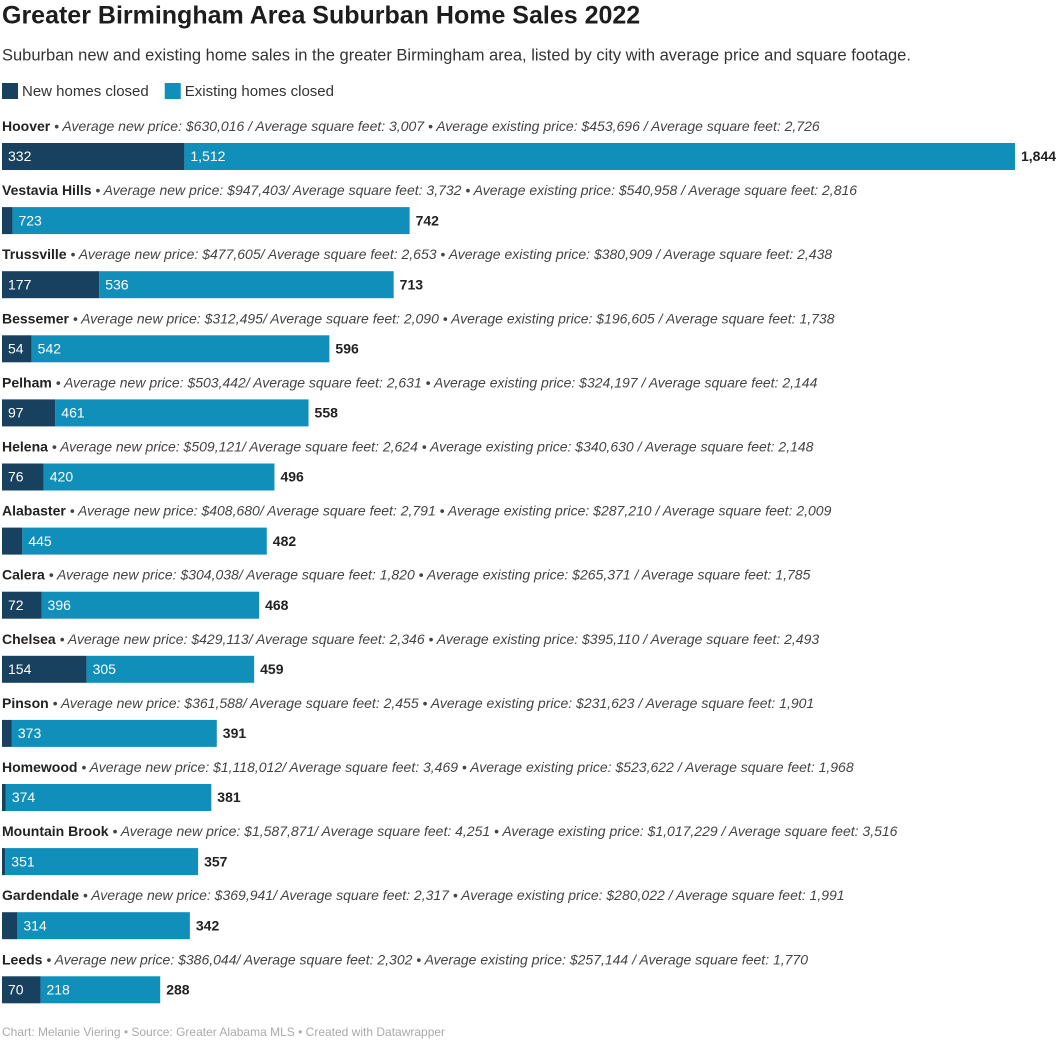 Image resolution: width=1063 pixels, height=1048 pixels. I want to click on total-label: 1,844, so click(1038, 156).